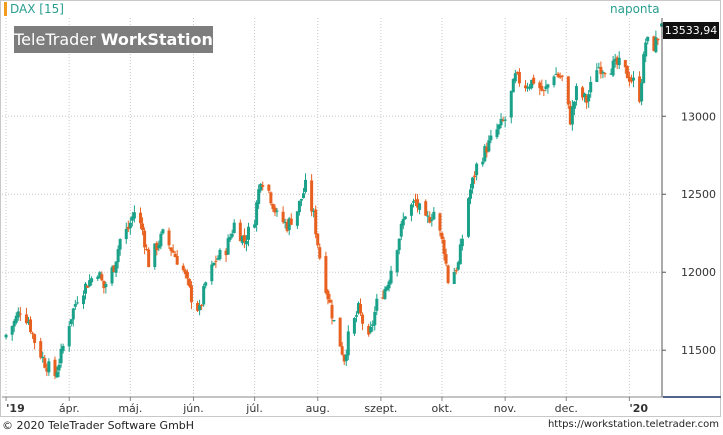 This screenshot has width=723, height=435. Describe the element at coordinates (380, 408) in the screenshot. I see `x-tick-label: szept.` at that location.